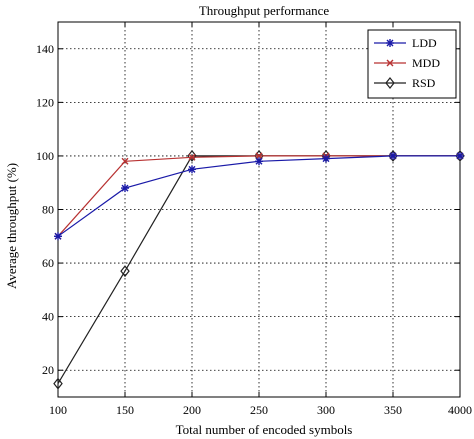 This screenshot has height=439, width=474. I want to click on y-tick-label: 60, so click(48, 263).